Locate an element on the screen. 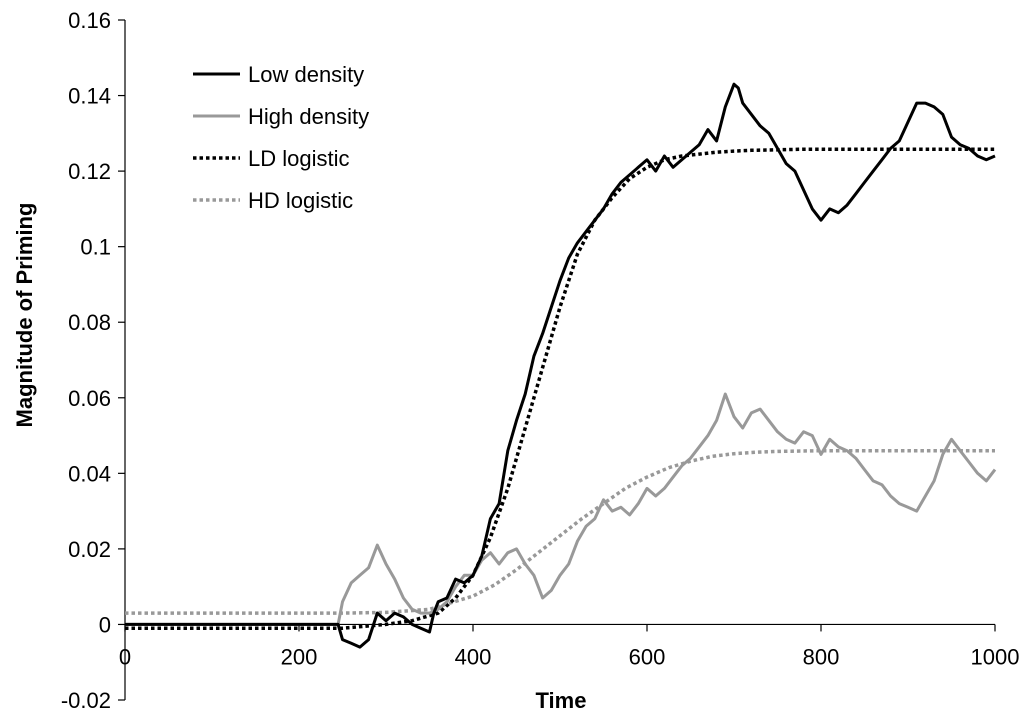  x-tick-label: 0 is located at coordinates (125, 656).